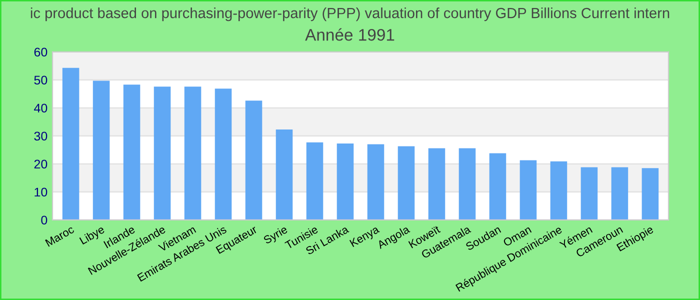 The height and width of the screenshot is (300, 700). Describe the element at coordinates (44, 220) in the screenshot. I see `y-tick-label: 0` at that location.